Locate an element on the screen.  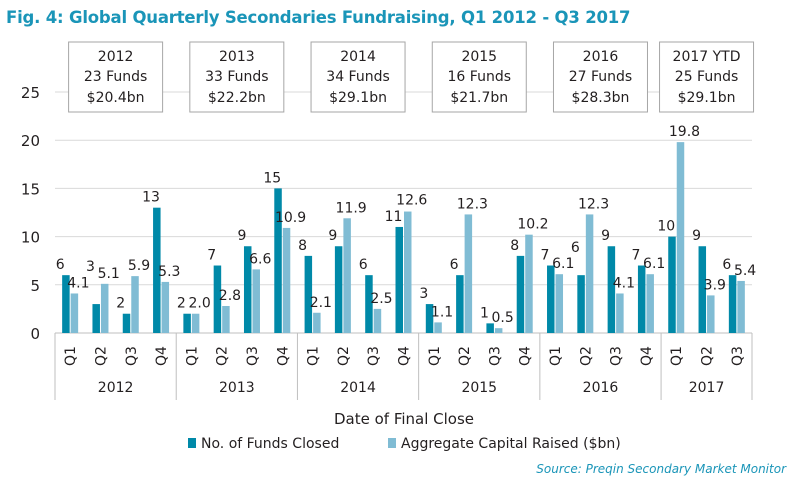
data-label-capital: 5.4 is located at coordinates (745, 271).